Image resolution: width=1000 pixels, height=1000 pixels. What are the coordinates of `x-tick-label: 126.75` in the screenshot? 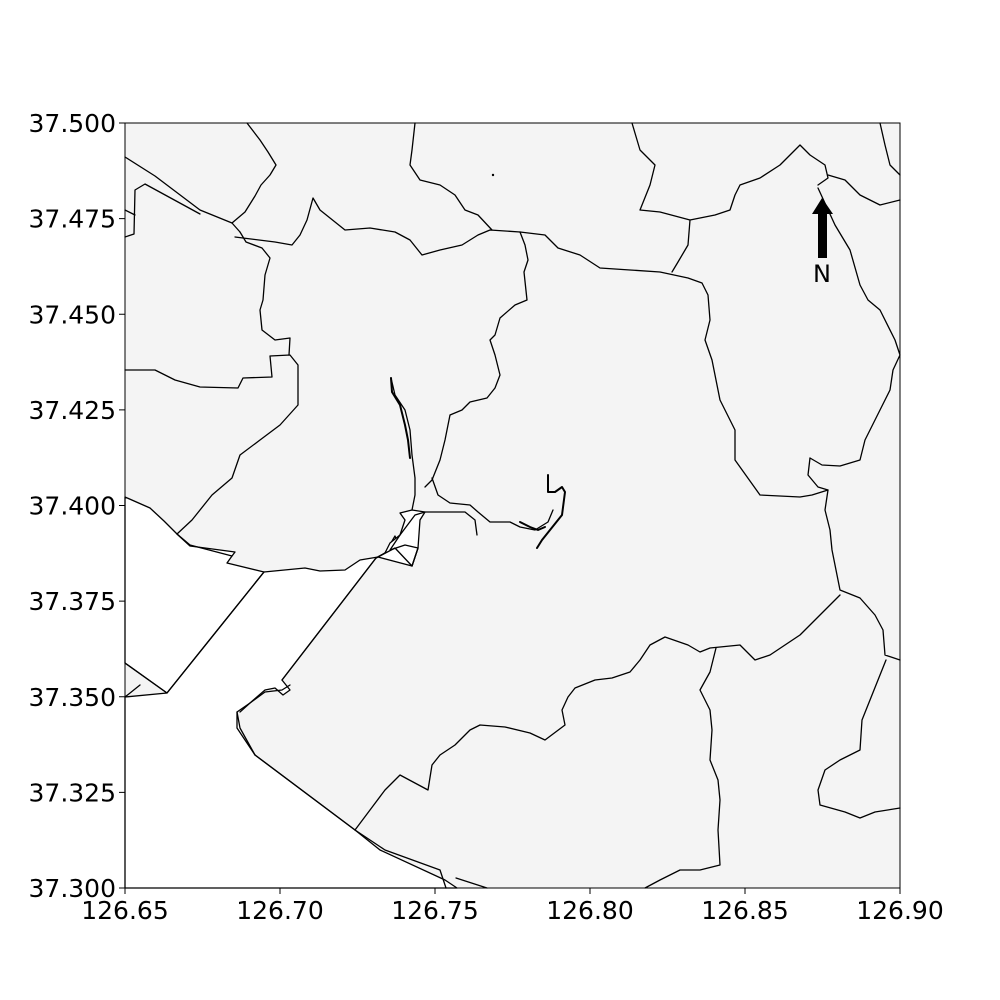 It's located at (434, 910).